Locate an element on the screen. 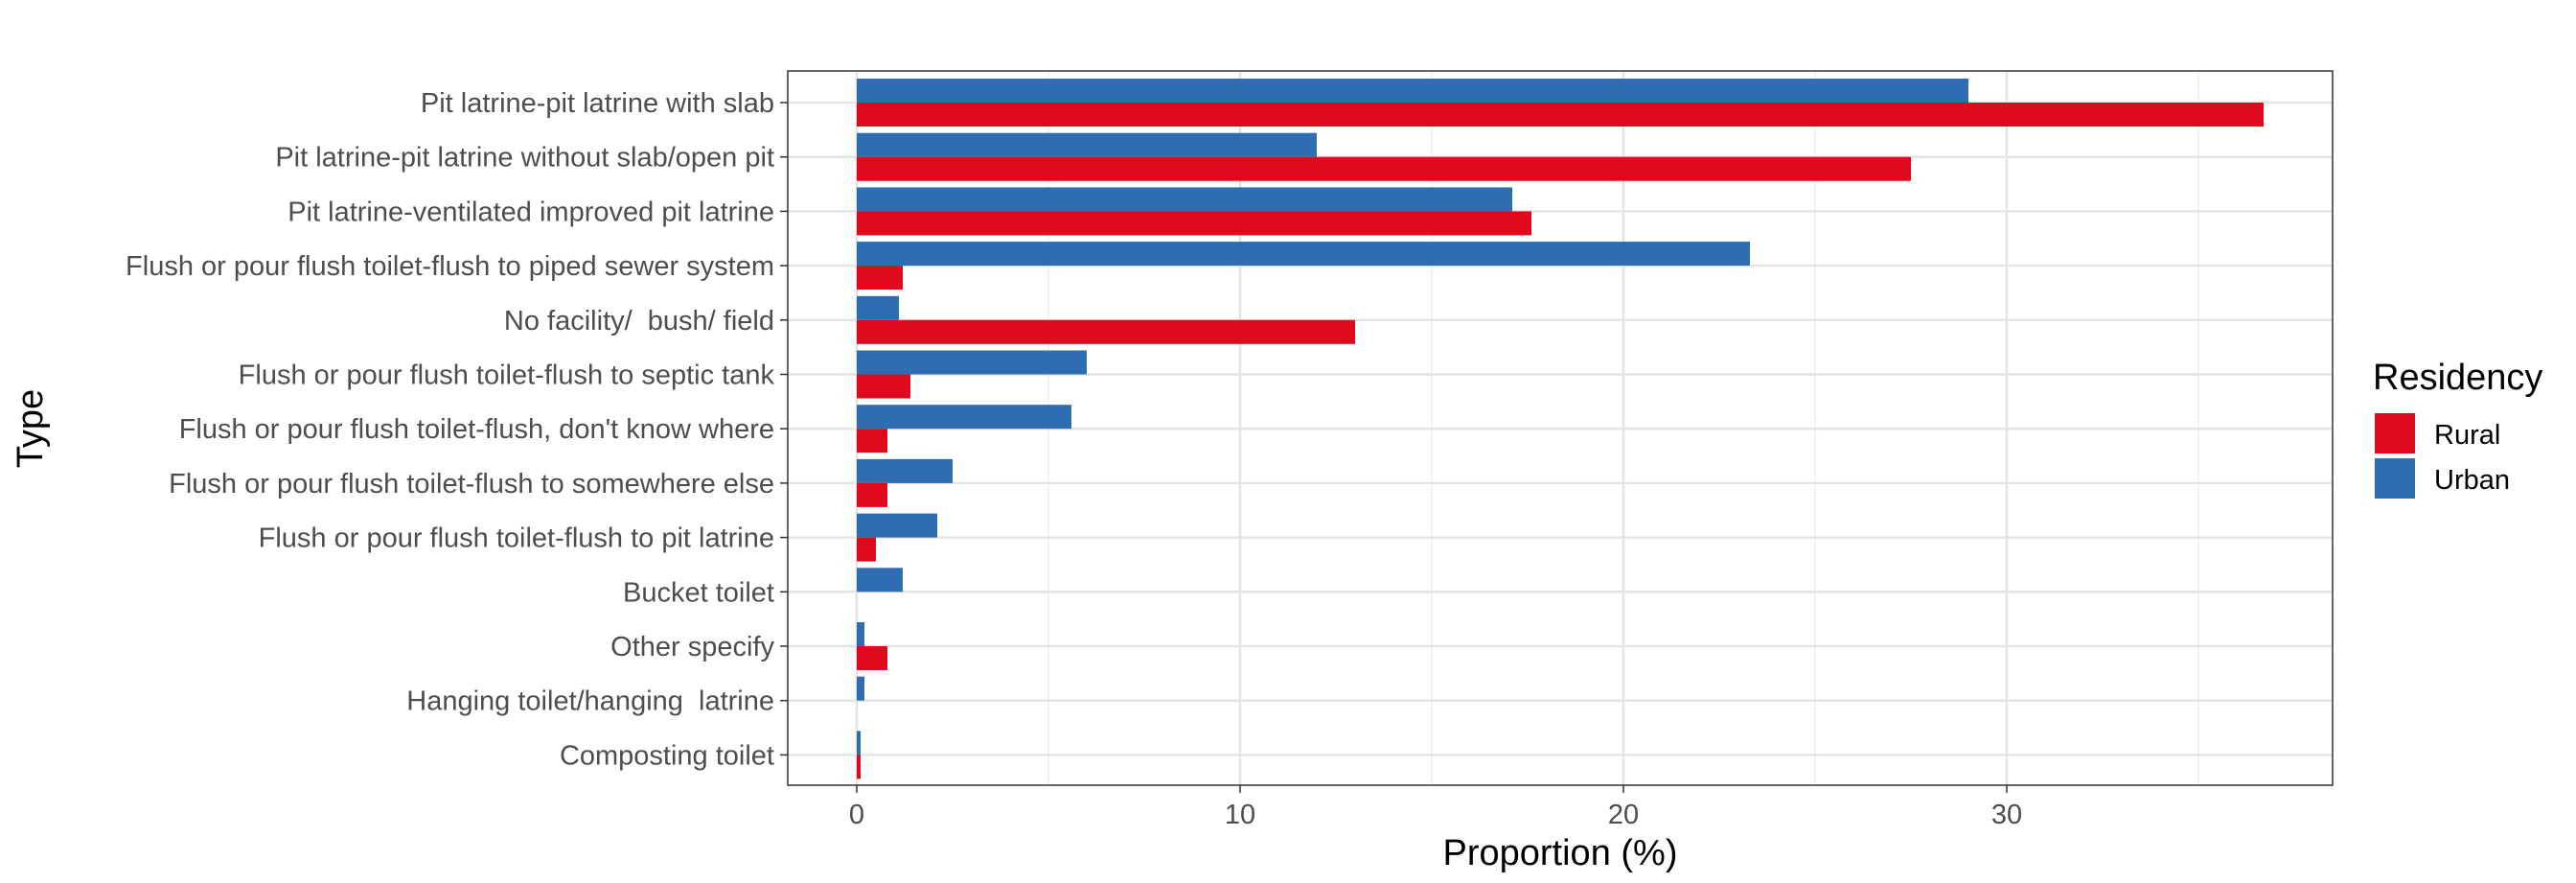 The height and width of the screenshot is (883, 2576). y-tick-label: Bucket toilet is located at coordinates (698, 592).